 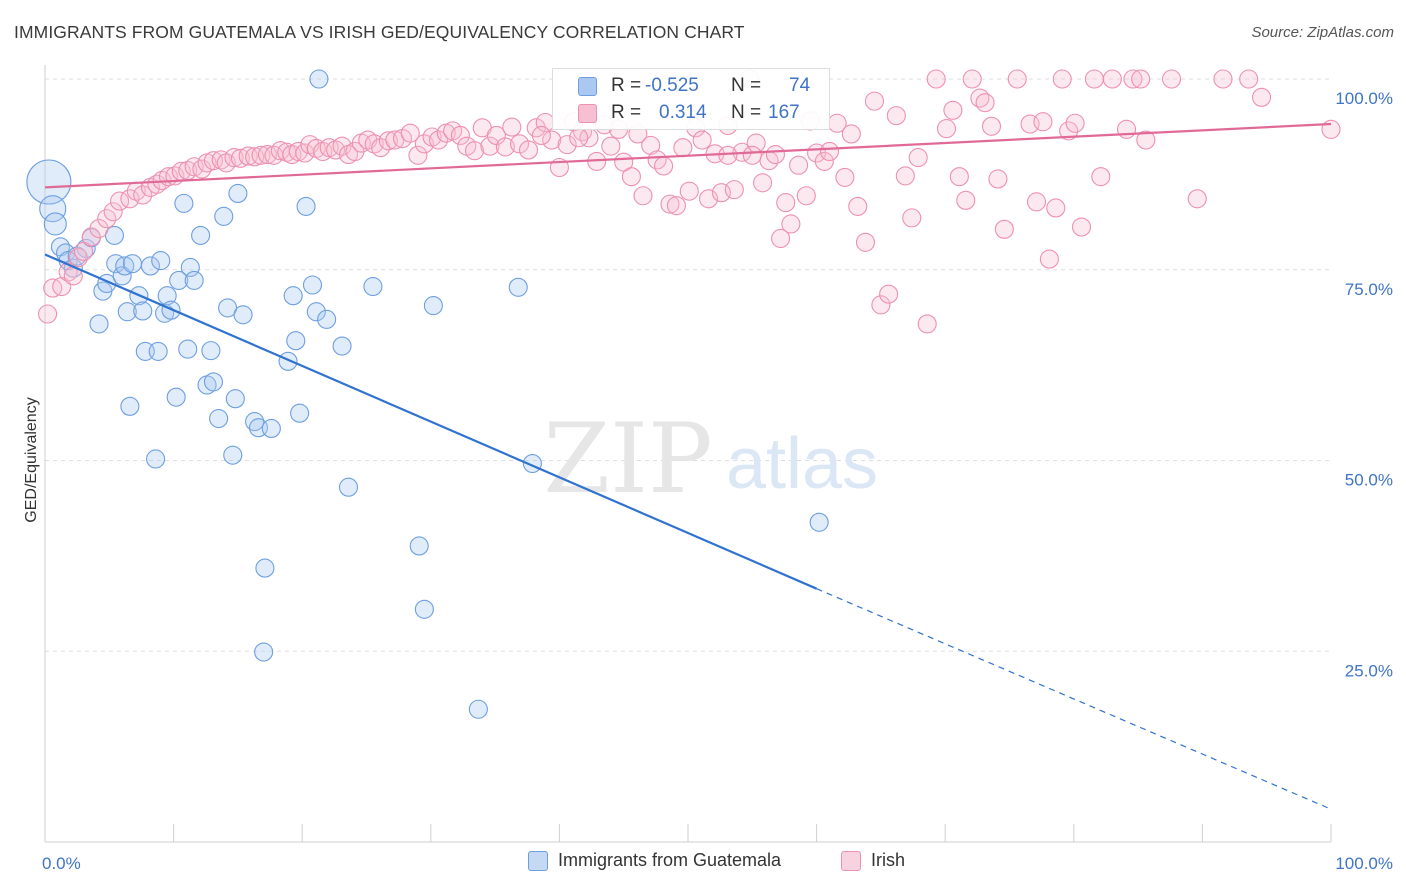 I want to click on x-tick-labels: 0.0% 100.0%, so click(x=717, y=863).